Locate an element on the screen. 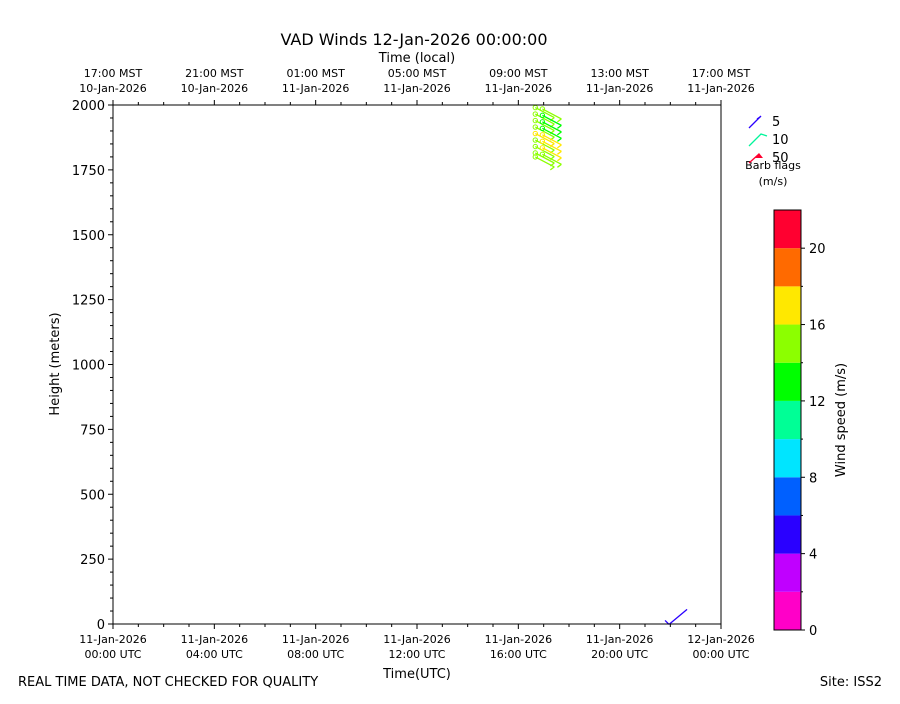 The height and width of the screenshot is (704, 900). x-tick-label-time: 16:00 UTC is located at coordinates (518, 654).